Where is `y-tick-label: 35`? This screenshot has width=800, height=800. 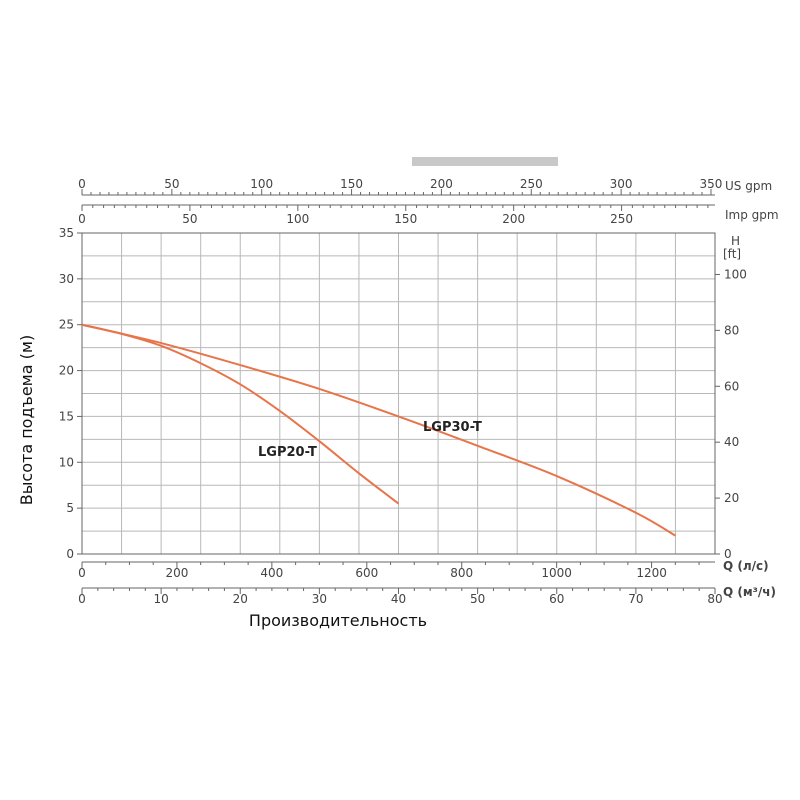
y-tick-label: 35 is located at coordinates (66, 233).